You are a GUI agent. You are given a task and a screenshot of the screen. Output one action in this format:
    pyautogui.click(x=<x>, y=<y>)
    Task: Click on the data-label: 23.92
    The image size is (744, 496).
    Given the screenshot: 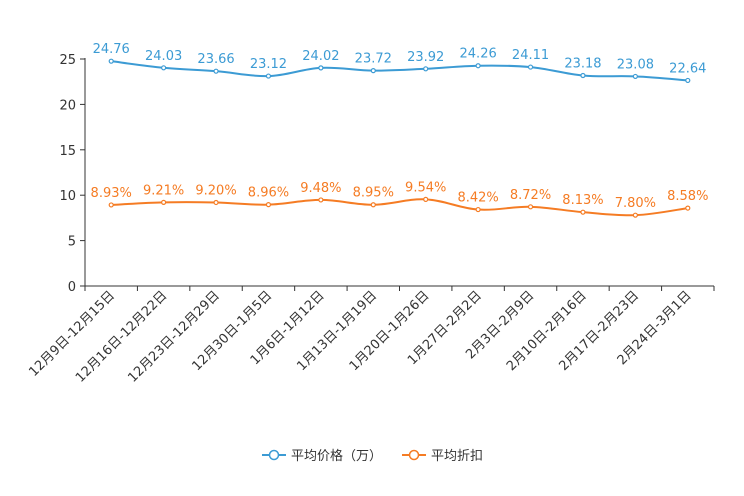 What is the action you would take?
    pyautogui.click(x=425, y=57)
    